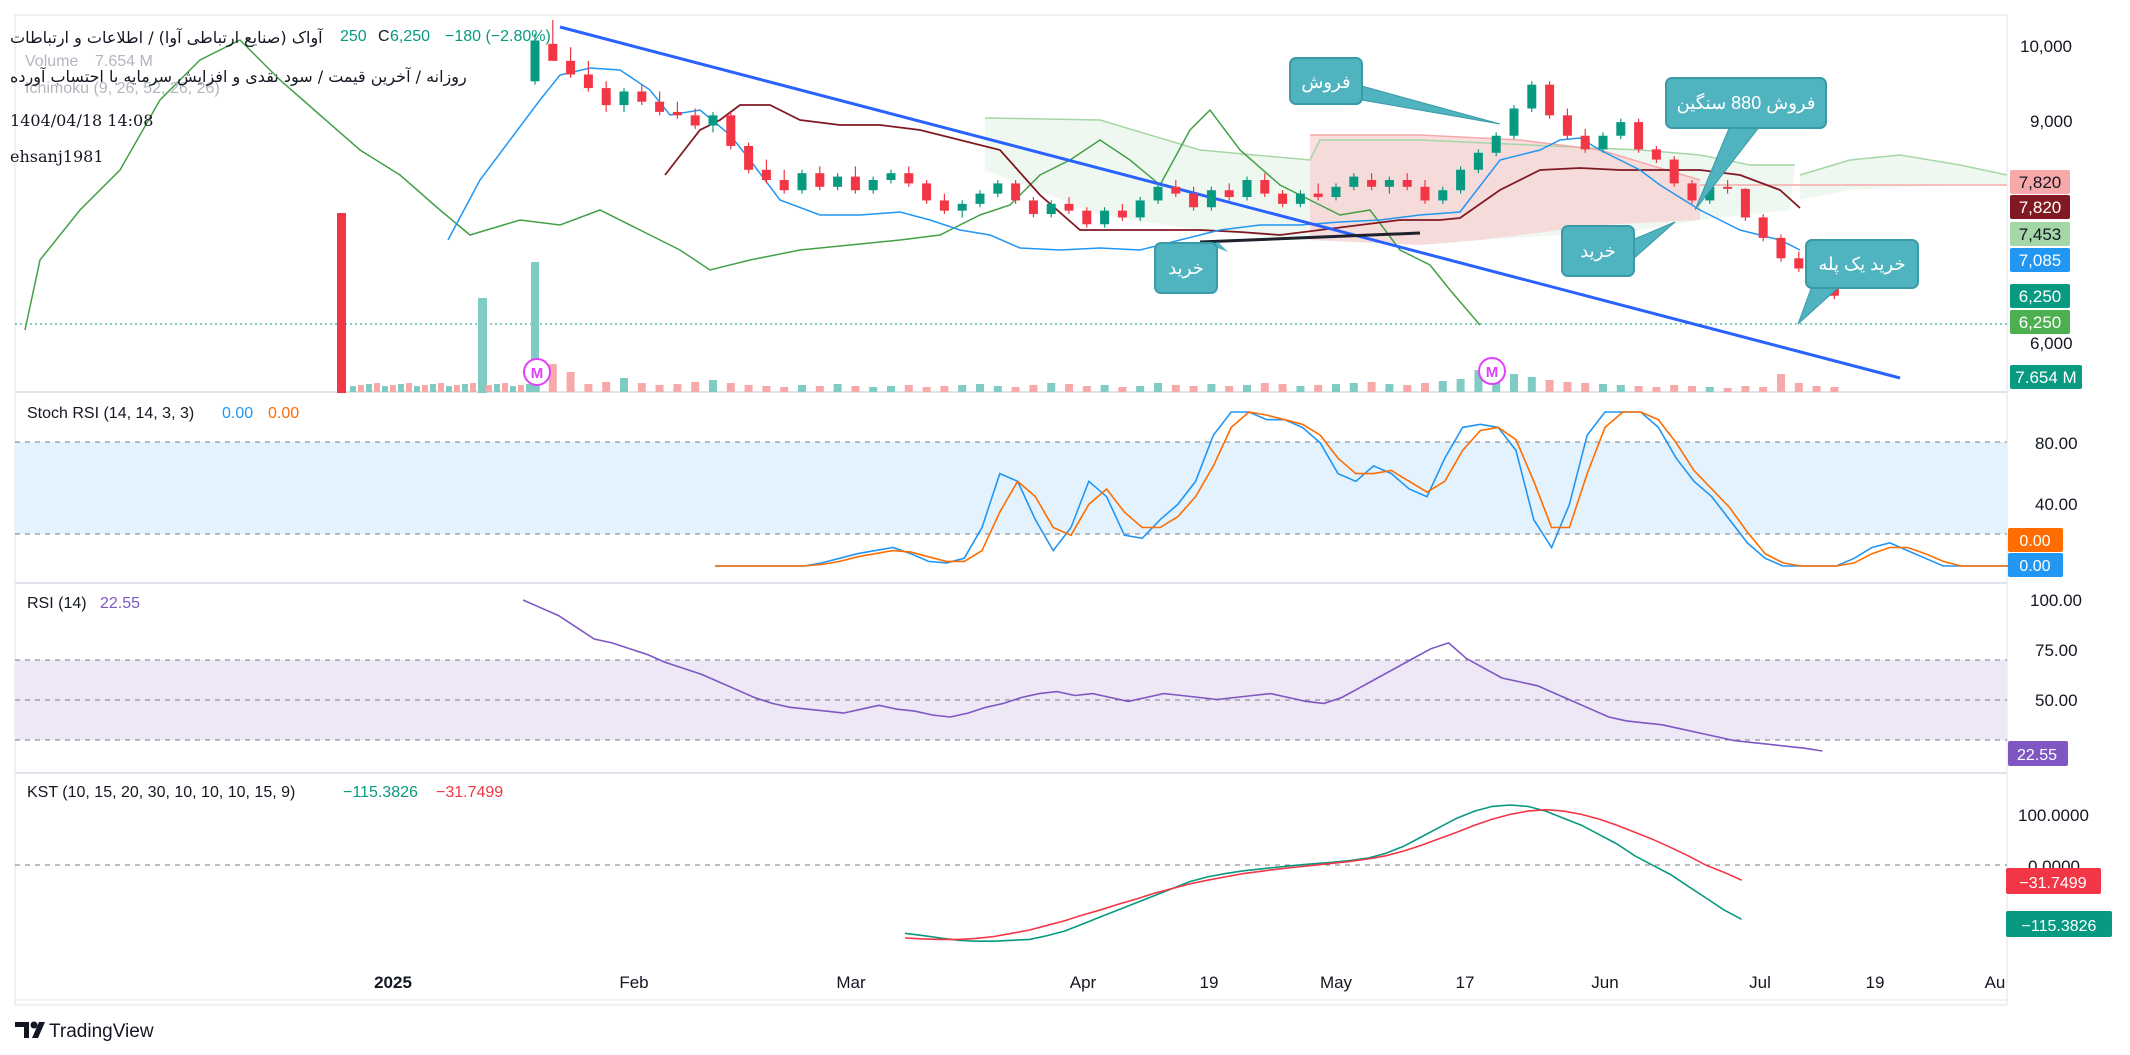 The height and width of the screenshot is (1055, 2130). I want to click on price-axis: 10,000 9,000 6,000, so click(2046, 195).